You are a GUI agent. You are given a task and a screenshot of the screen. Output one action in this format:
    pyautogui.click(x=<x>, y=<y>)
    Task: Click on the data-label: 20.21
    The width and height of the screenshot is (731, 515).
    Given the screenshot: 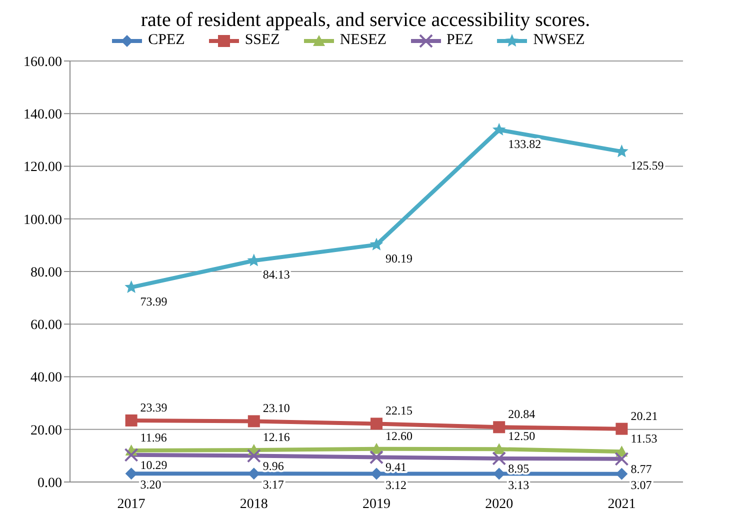 What is the action you would take?
    pyautogui.click(x=644, y=415)
    